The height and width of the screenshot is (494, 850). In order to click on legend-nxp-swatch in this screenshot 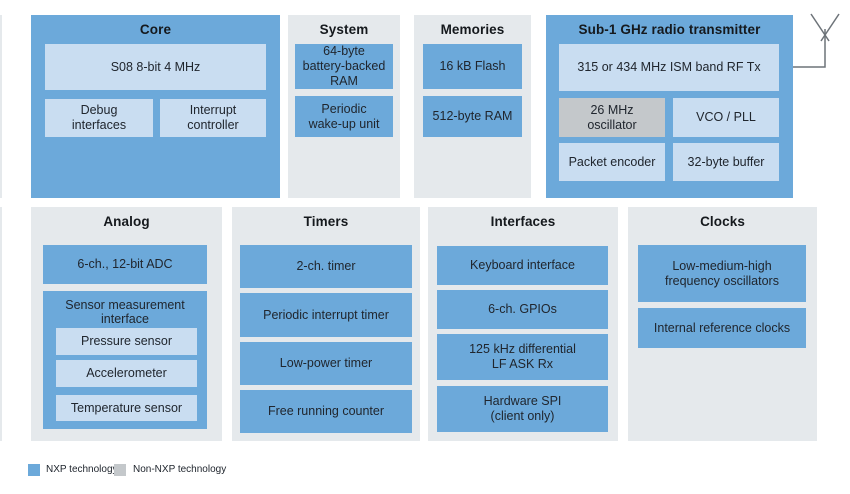, I will do `click(34, 470)`.